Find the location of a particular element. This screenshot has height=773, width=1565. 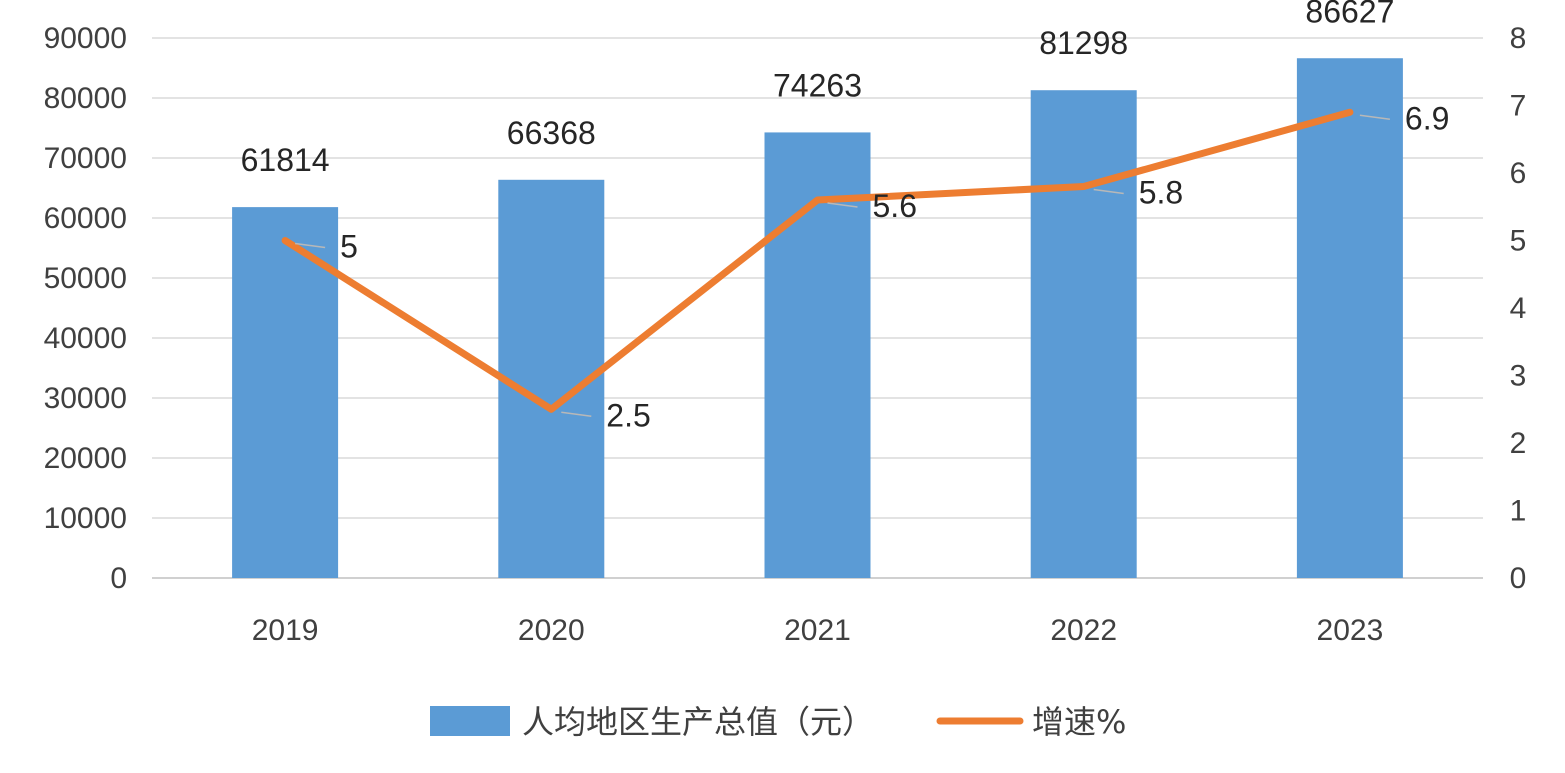

right-axis: 0 1 2 3 4 5 6 7 8 is located at coordinates (1518, 308).